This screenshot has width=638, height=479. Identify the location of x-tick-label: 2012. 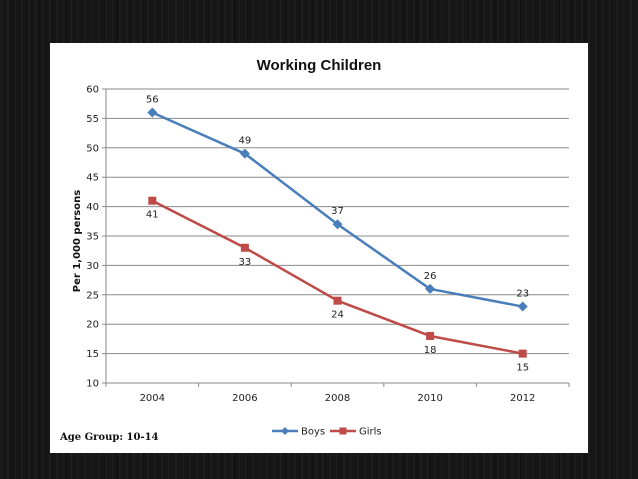
(522, 398).